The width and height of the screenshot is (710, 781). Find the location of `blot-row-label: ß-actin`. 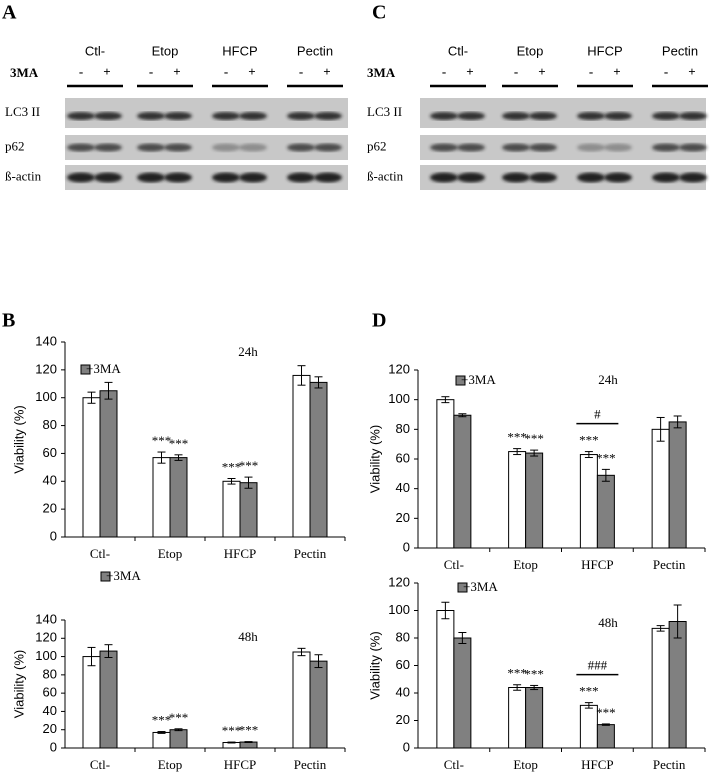

blot-row-label: ß-actin is located at coordinates (23, 175).